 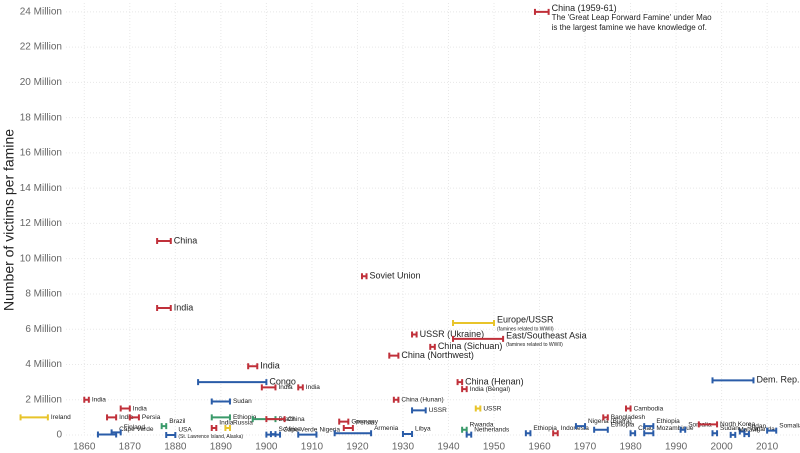 I want to click on famine-label: Chad, so click(x=646, y=428).